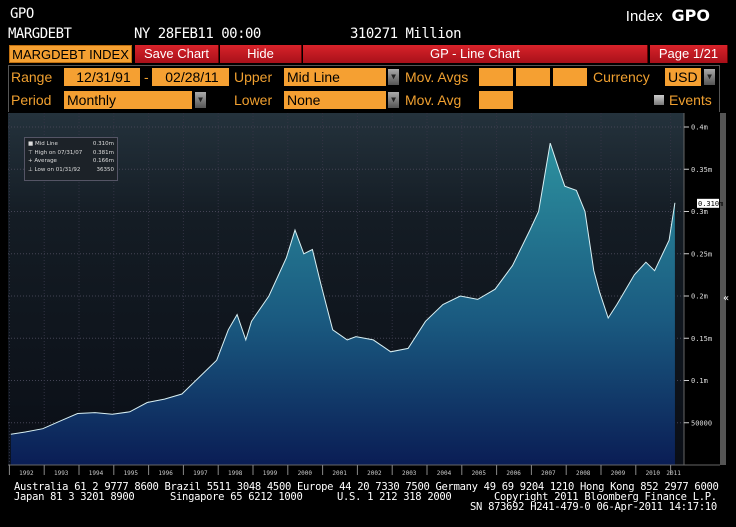  I want to click on last-value: 310271 Million, so click(406, 34).